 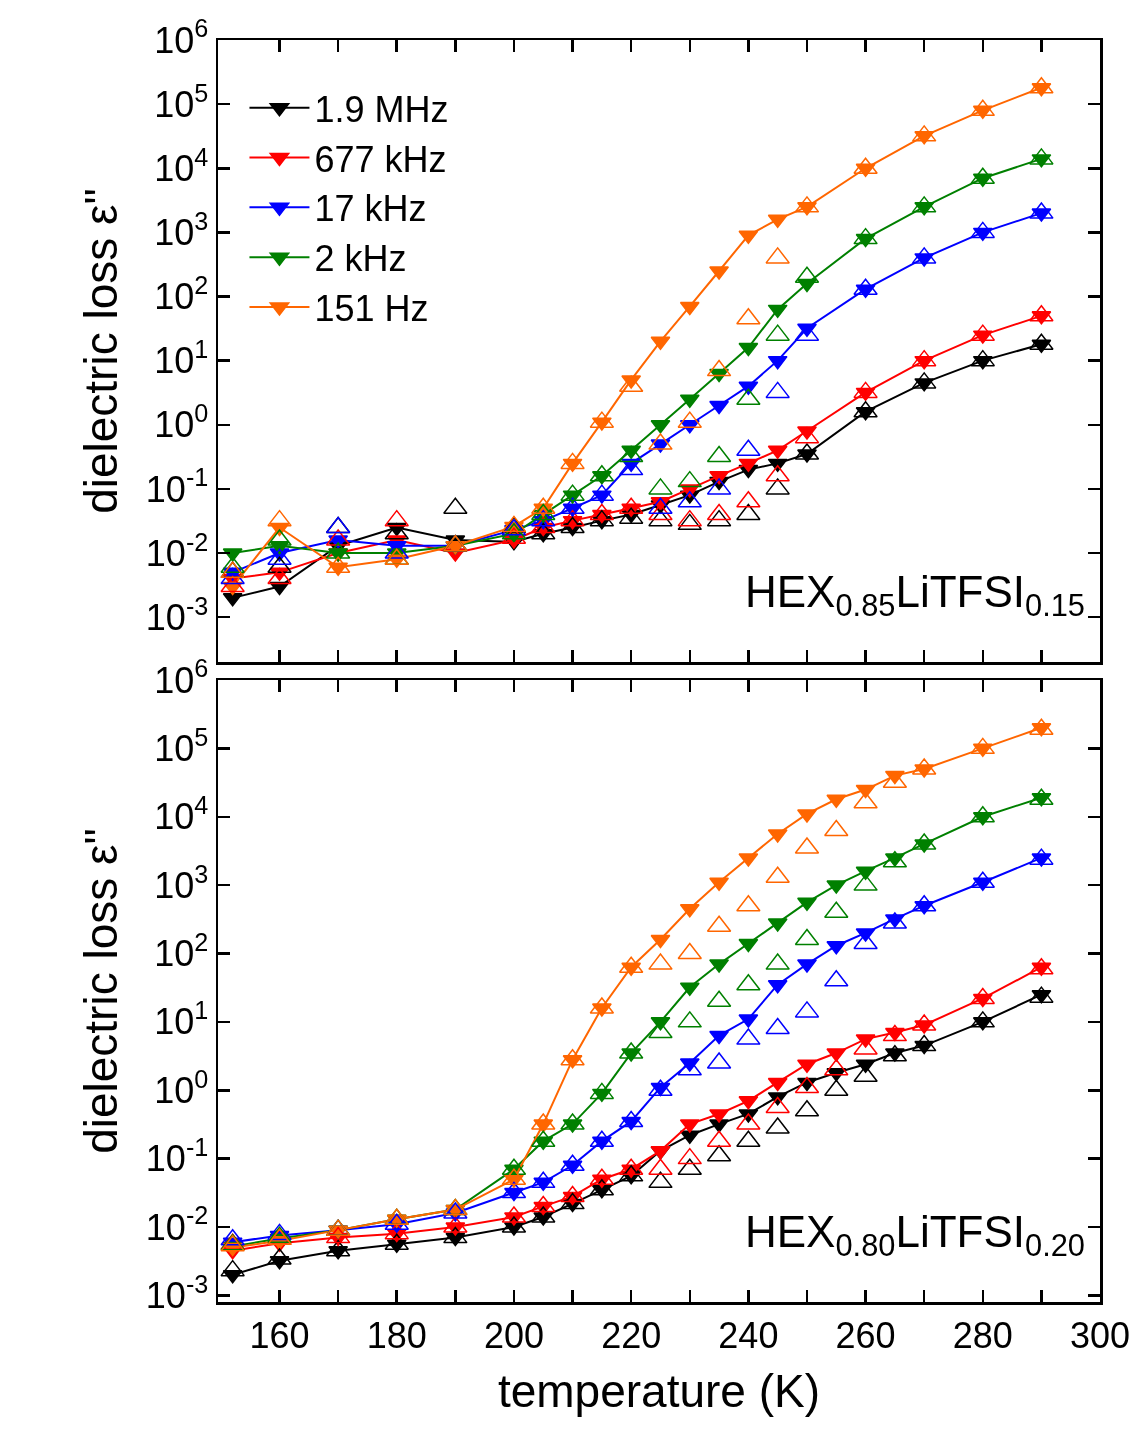 What do you see at coordinates (748, 1335) in the screenshot?
I see `x-tick-label: 240` at bounding box center [748, 1335].